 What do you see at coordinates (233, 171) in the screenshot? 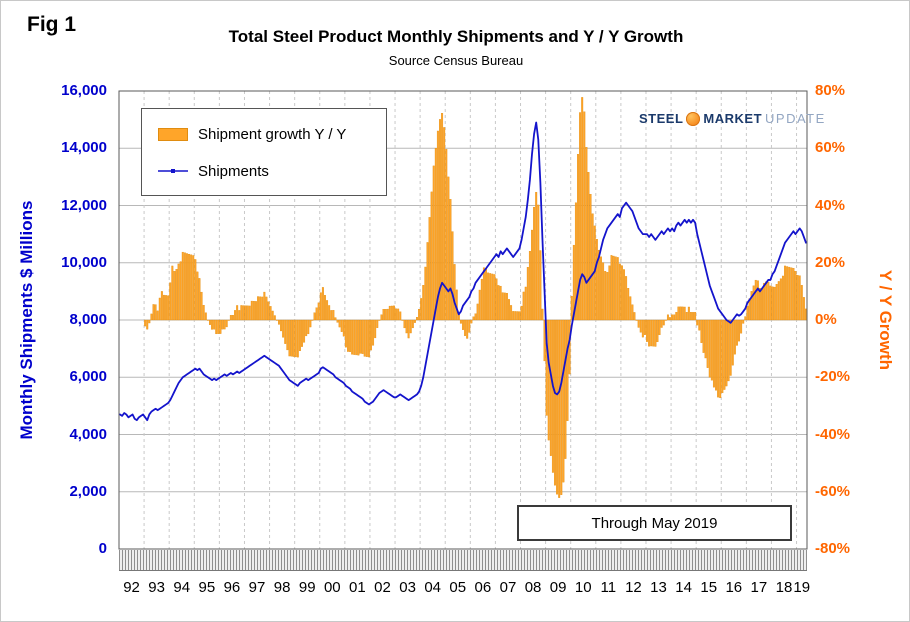
I see `legend-shipments-label: Shipments` at bounding box center [233, 171].